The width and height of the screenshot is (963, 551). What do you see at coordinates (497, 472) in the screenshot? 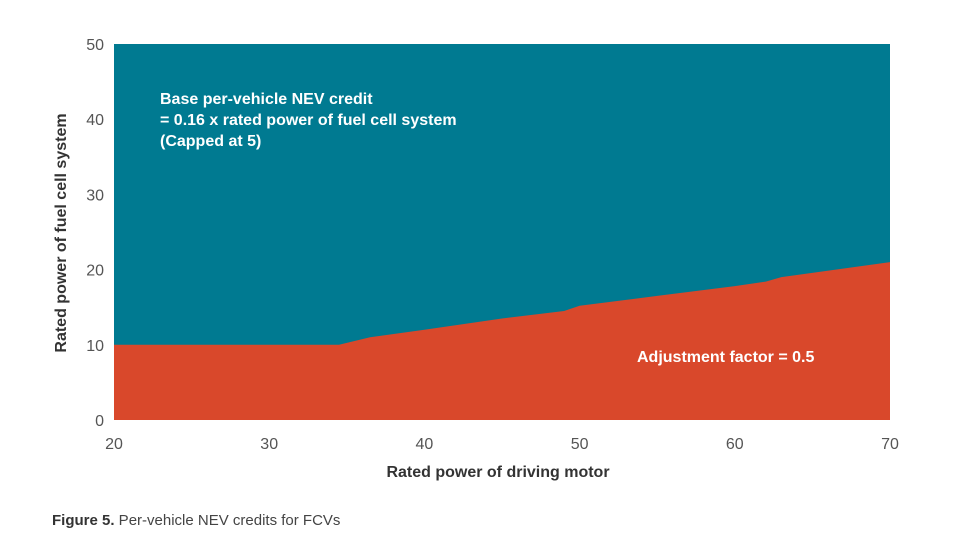
I see `x-axis-title: Rated power of driving motor` at bounding box center [497, 472].